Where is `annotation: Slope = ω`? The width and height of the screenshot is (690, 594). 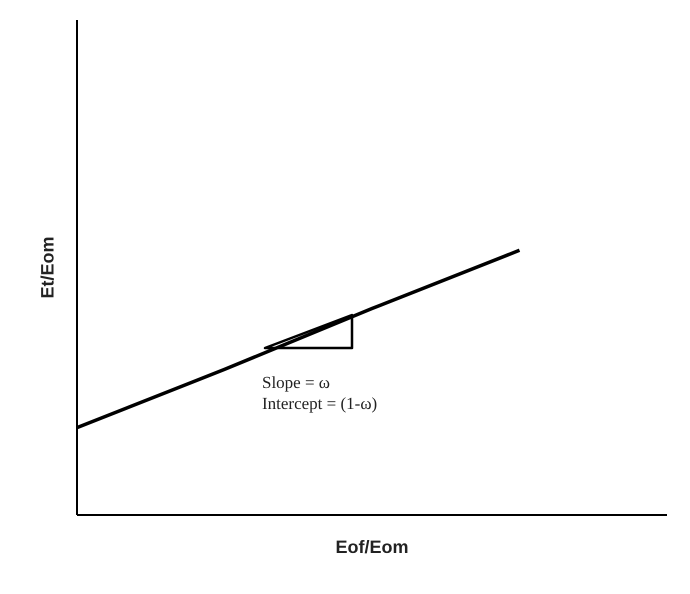
annotation: Slope = ω is located at coordinates (296, 383).